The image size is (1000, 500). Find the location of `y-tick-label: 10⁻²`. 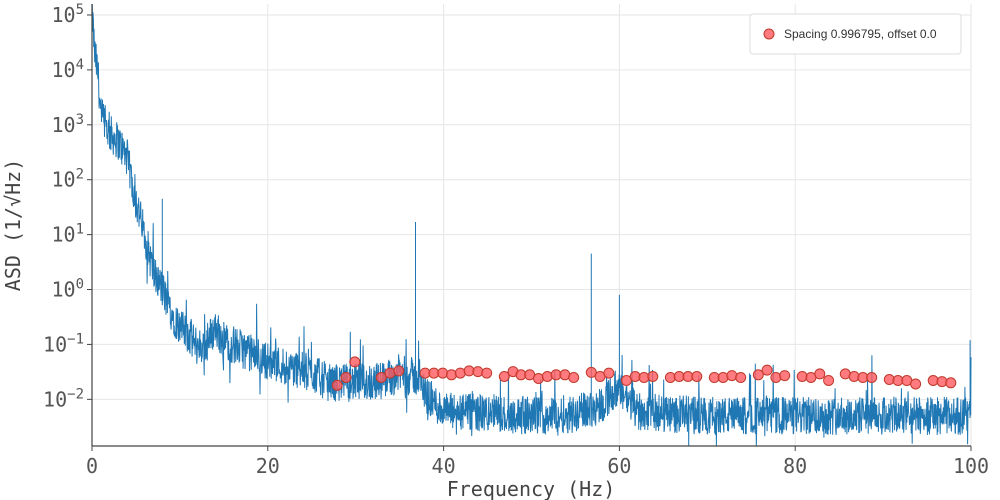

y-tick-label: 10⁻² is located at coordinates (63, 398).